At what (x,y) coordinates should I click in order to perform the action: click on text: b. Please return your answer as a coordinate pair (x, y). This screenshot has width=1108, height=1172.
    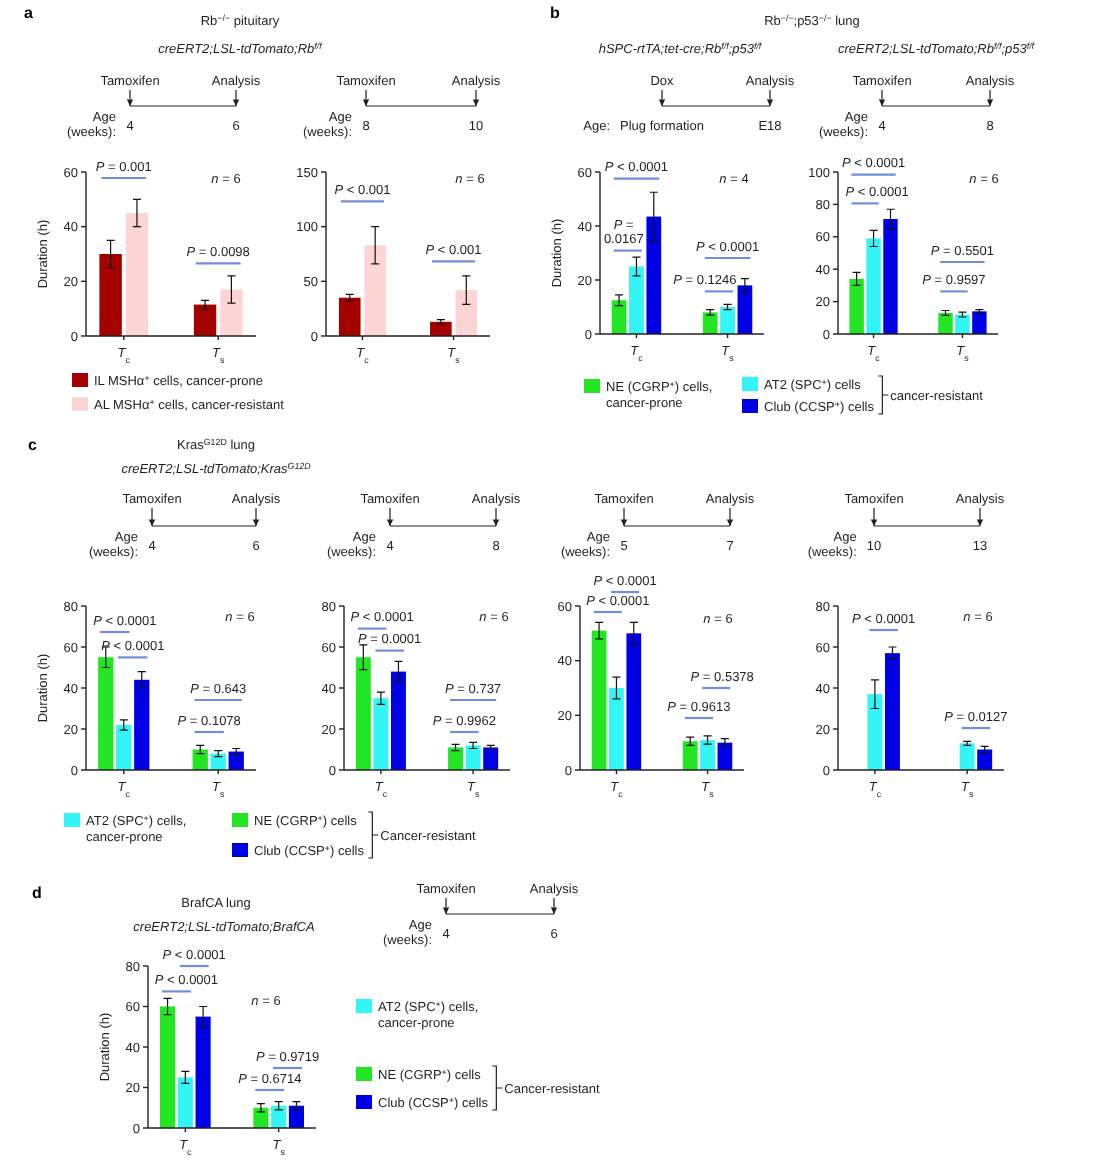
    Looking at the image, I should click on (555, 12).